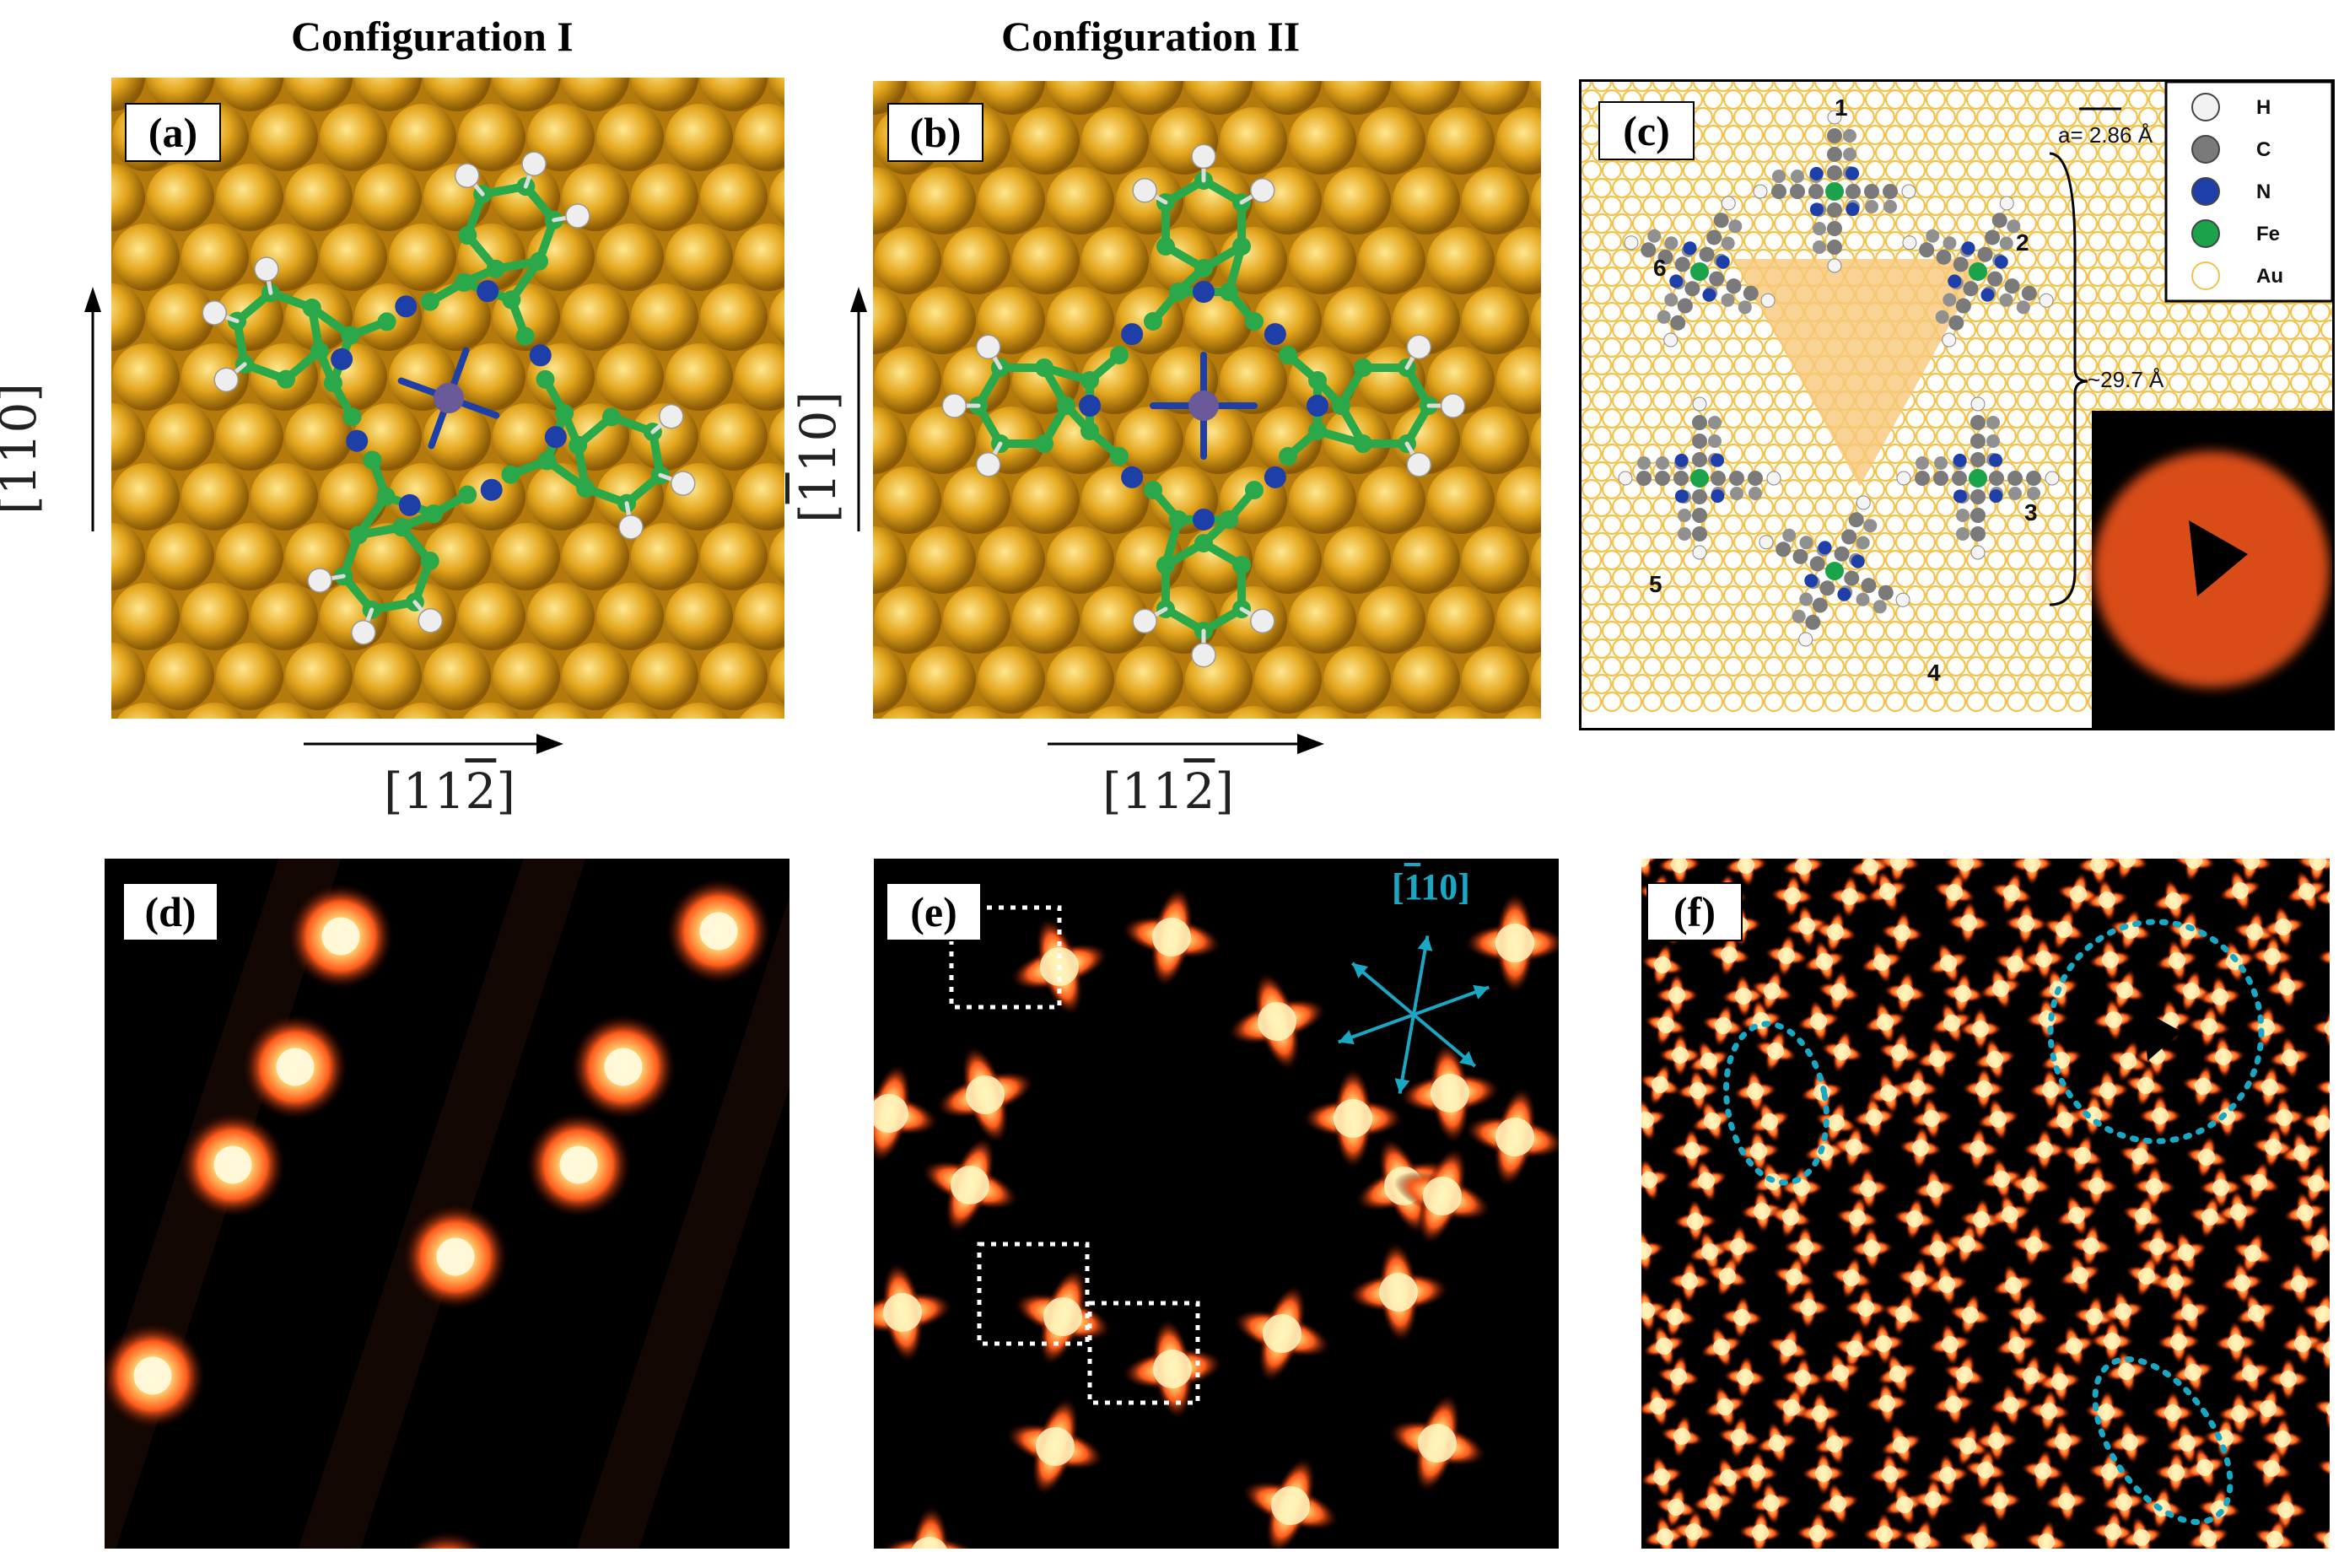  Describe the element at coordinates (2218, 558) in the screenshot. I see `stm-inset-cavity` at that location.